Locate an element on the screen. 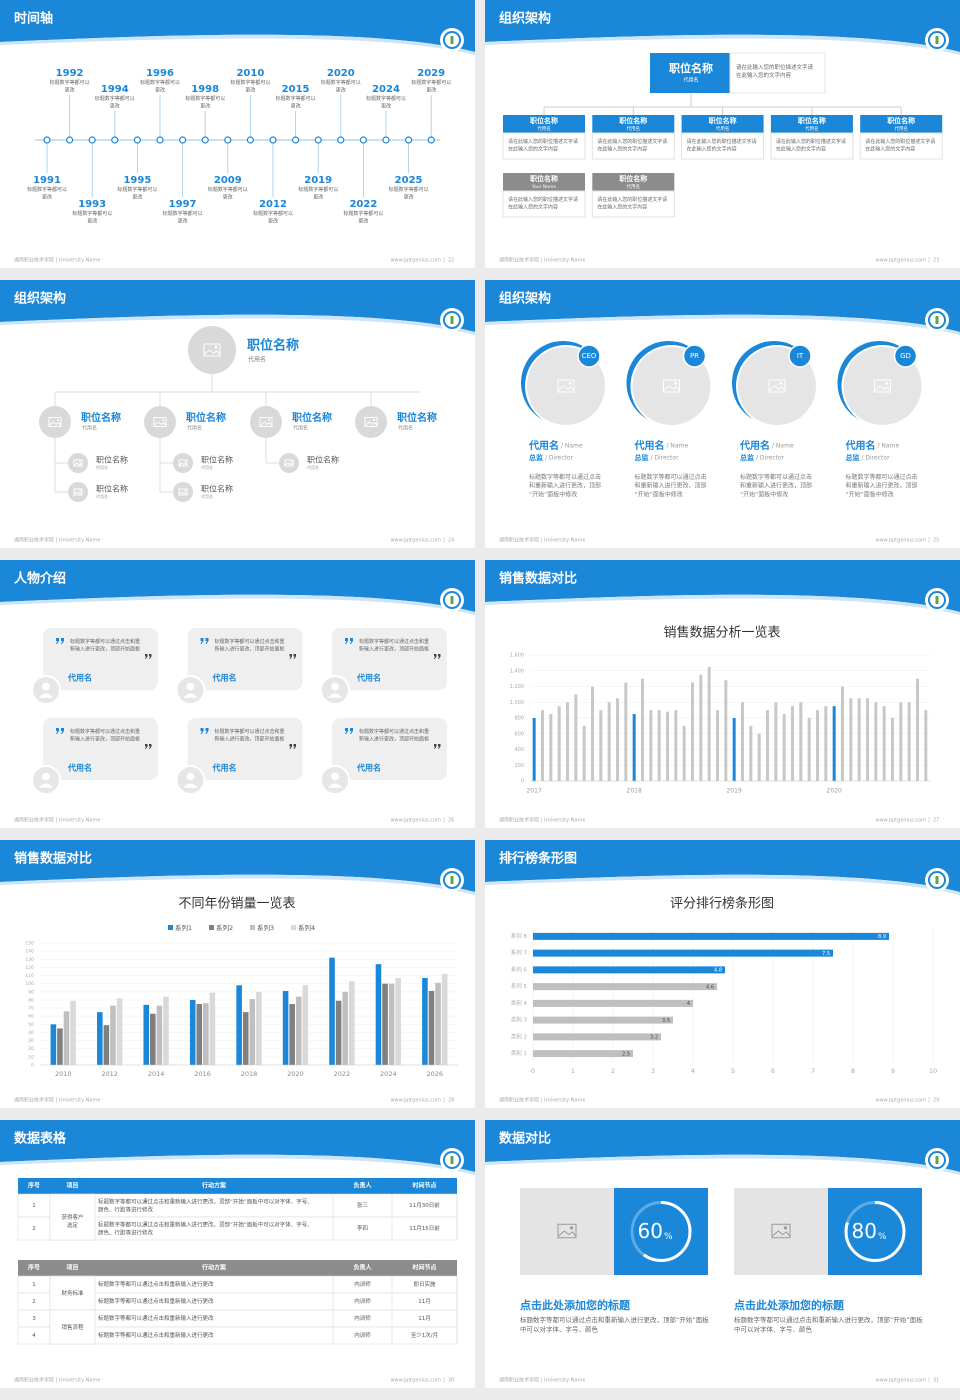  person-name-en: / Name is located at coordinates (678, 446).